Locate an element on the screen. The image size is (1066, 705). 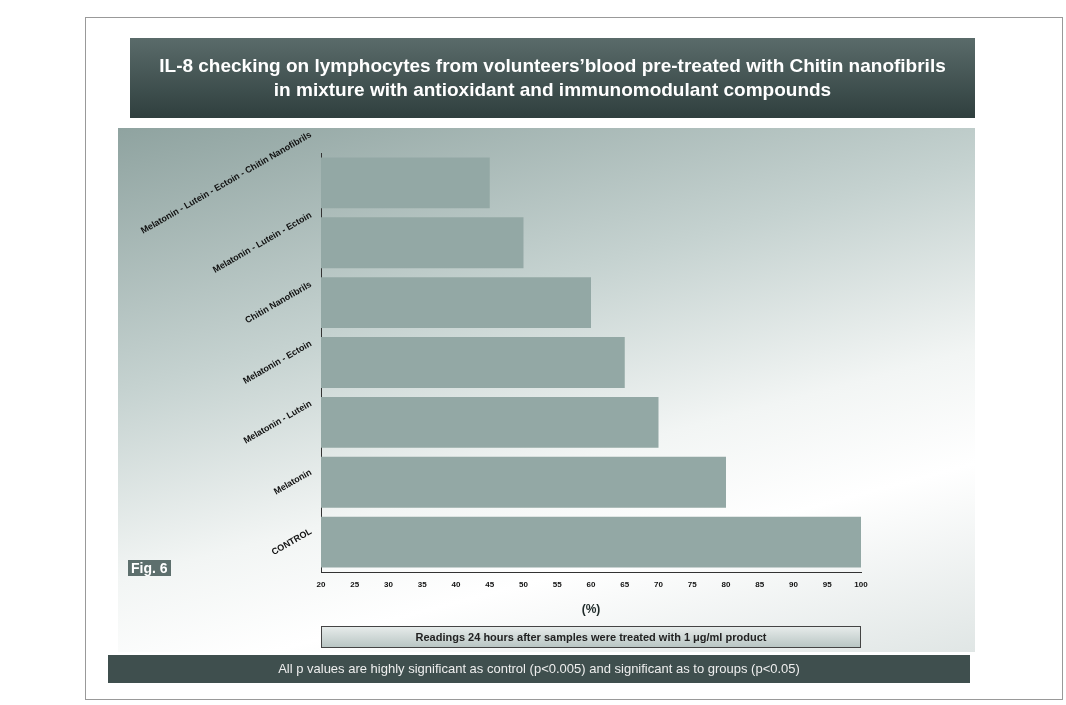
x-axis-title: (%) is located at coordinates (591, 609).